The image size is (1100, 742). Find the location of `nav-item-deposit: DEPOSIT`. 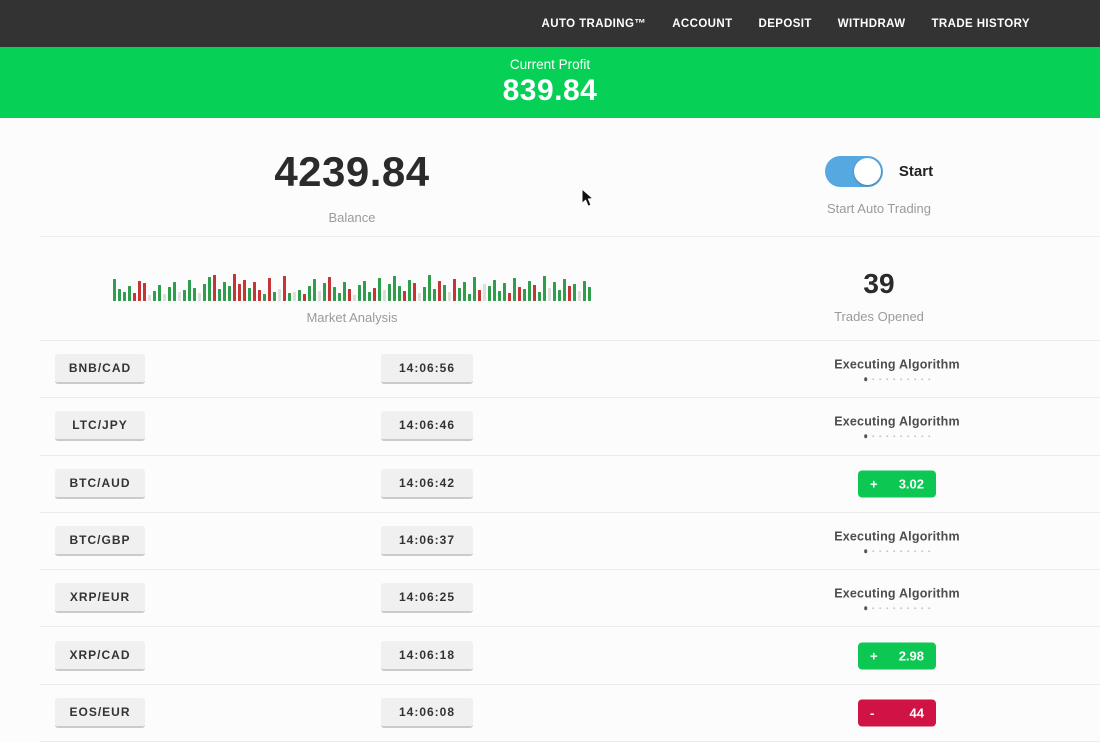

nav-item-deposit: DEPOSIT is located at coordinates (785, 23).